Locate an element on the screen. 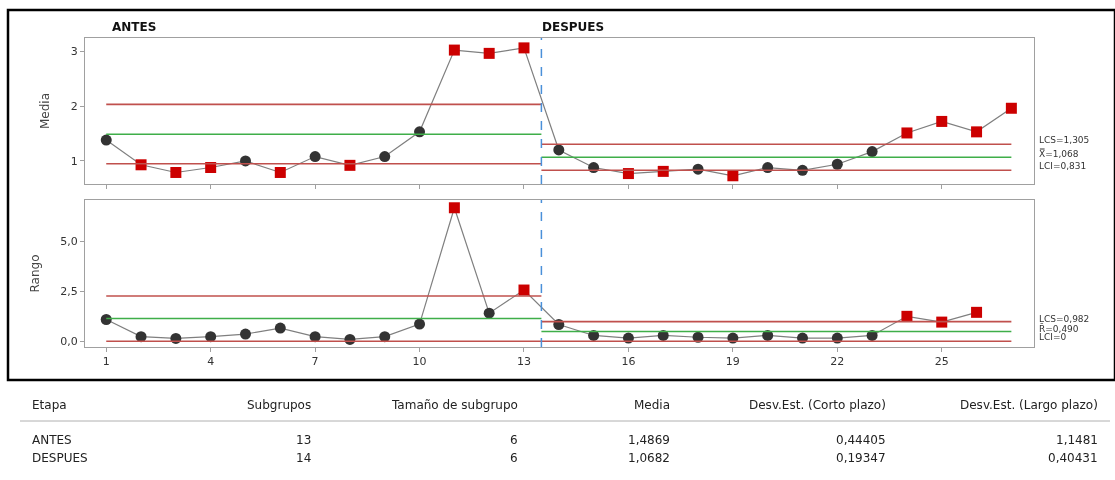 The width and height of the screenshot is (1115, 480). text: Etapa is located at coordinates (49, 405).